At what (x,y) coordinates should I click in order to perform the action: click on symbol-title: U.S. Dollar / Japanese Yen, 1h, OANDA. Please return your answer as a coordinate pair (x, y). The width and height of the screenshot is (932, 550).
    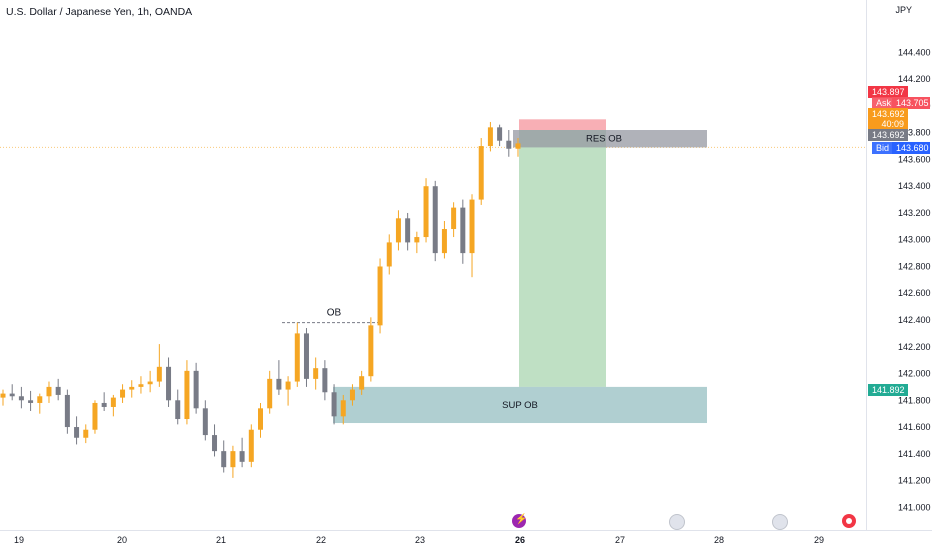
    Looking at the image, I should click on (99, 12).